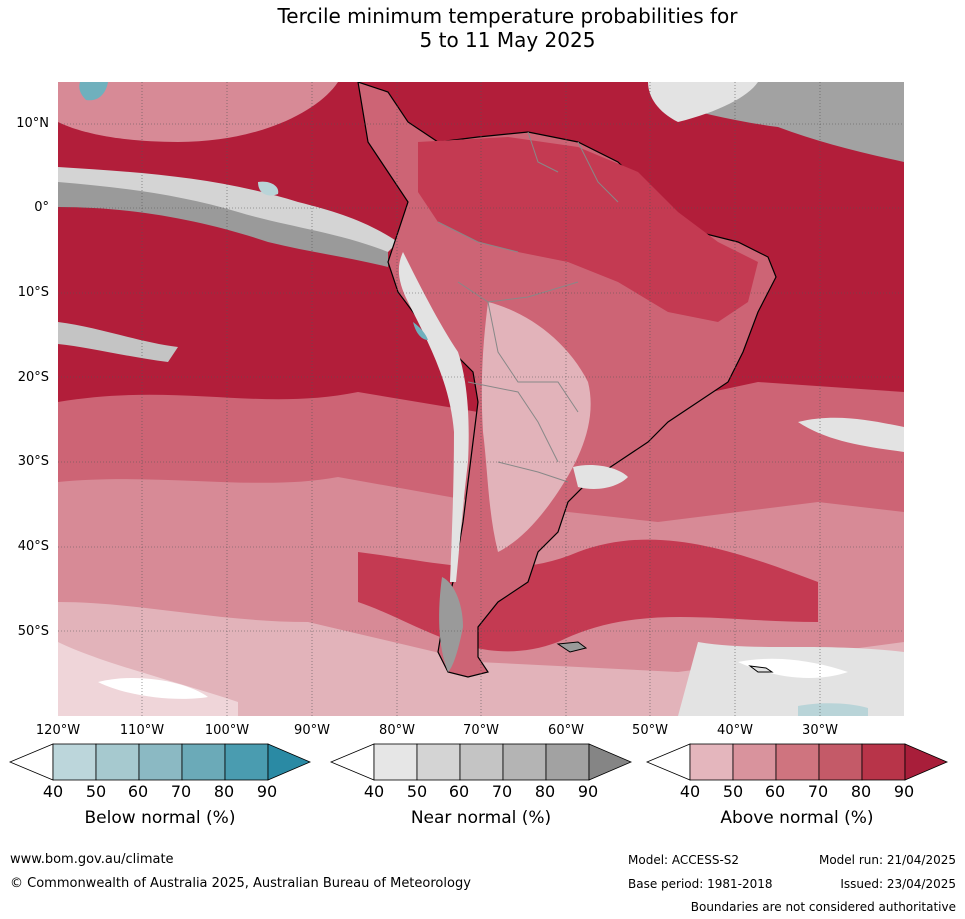 This screenshot has width=965, height=919. I want to click on legend-title-above-normal: Above normal (%), so click(797, 818).